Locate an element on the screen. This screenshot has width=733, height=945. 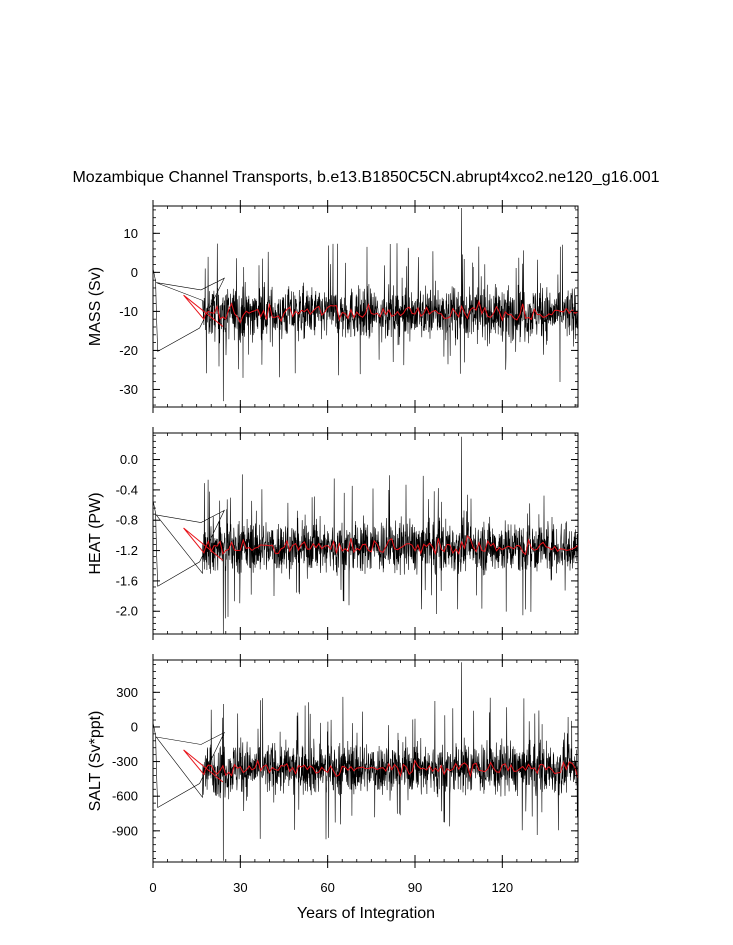
plot-frame-heat is located at coordinates (365, 533).